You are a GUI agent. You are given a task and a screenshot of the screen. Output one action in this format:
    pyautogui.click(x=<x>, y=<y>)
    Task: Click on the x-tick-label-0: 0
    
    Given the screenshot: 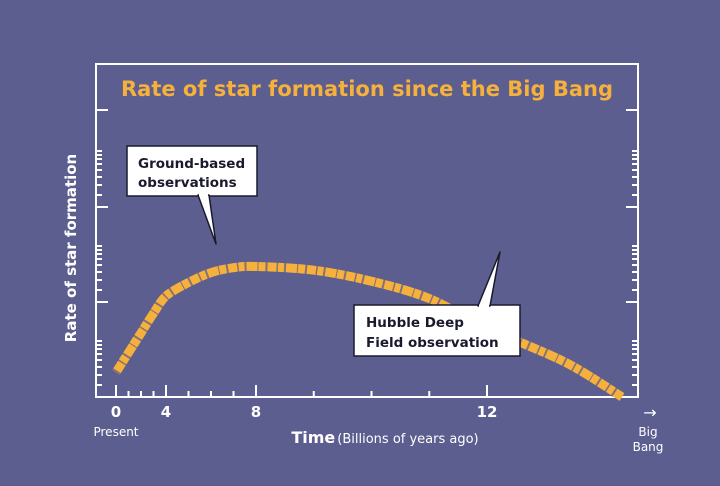 What is the action you would take?
    pyautogui.click(x=116, y=412)
    